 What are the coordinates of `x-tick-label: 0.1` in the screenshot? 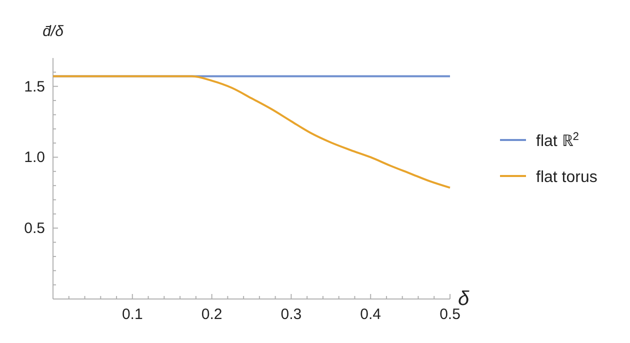 It's located at (132, 314).